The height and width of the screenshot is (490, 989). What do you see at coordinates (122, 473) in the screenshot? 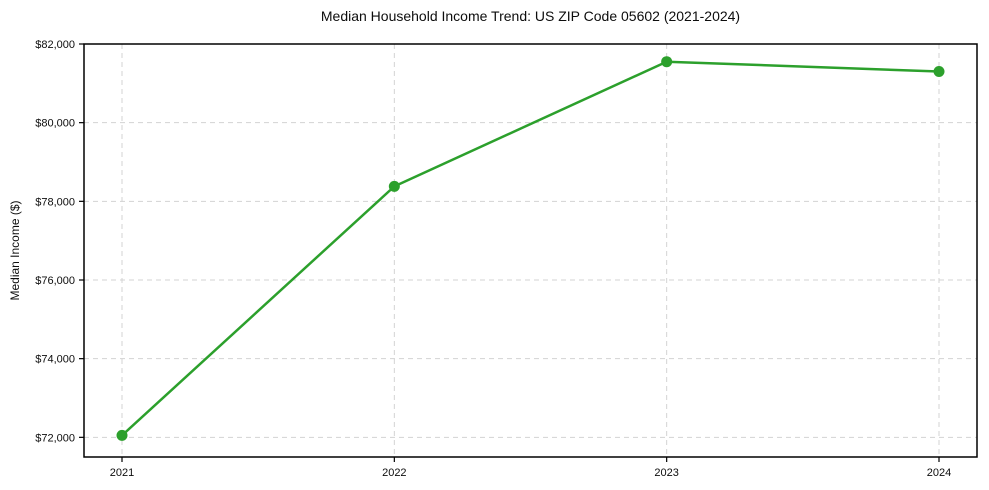
I see `x-tick-label: 2021` at bounding box center [122, 473].